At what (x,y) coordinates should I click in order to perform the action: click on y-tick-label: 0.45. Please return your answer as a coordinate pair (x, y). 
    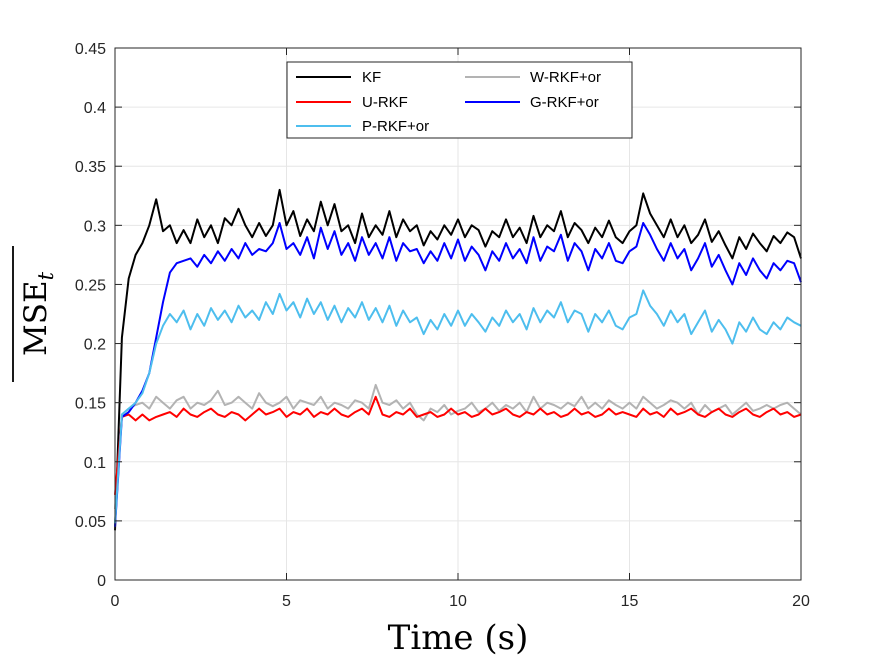
    Looking at the image, I should click on (90, 49).